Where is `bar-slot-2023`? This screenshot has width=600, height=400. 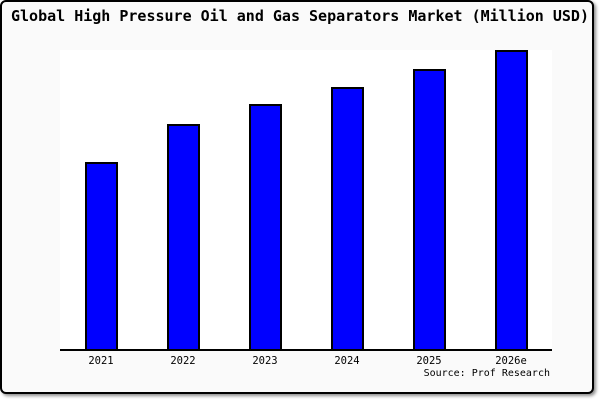 bar-slot-2023 is located at coordinates (265, 199).